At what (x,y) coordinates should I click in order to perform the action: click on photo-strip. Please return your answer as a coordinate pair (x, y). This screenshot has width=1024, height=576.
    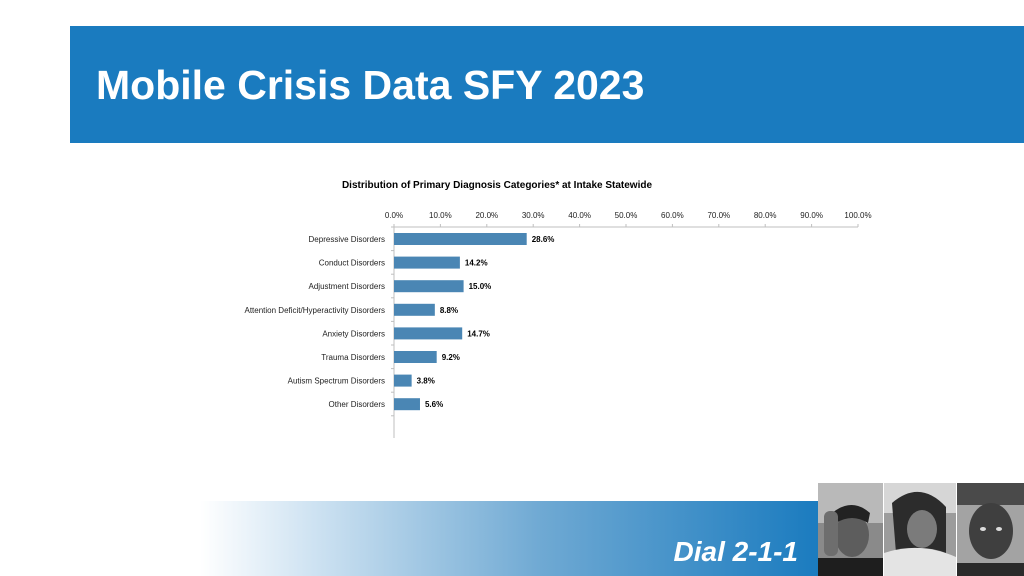
    Looking at the image, I should click on (921, 529).